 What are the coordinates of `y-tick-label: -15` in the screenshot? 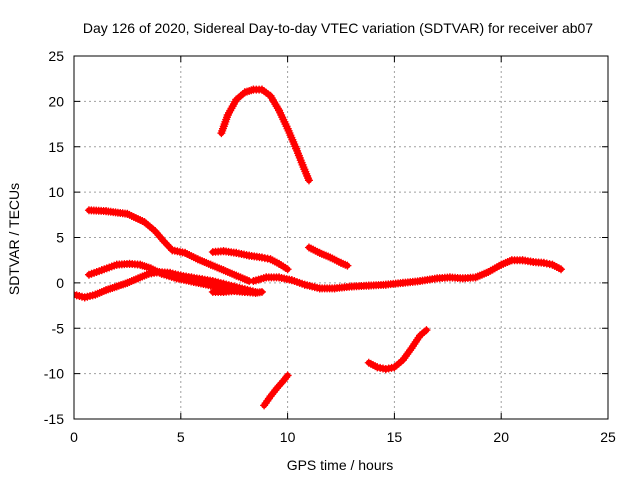 It's located at (54, 419).